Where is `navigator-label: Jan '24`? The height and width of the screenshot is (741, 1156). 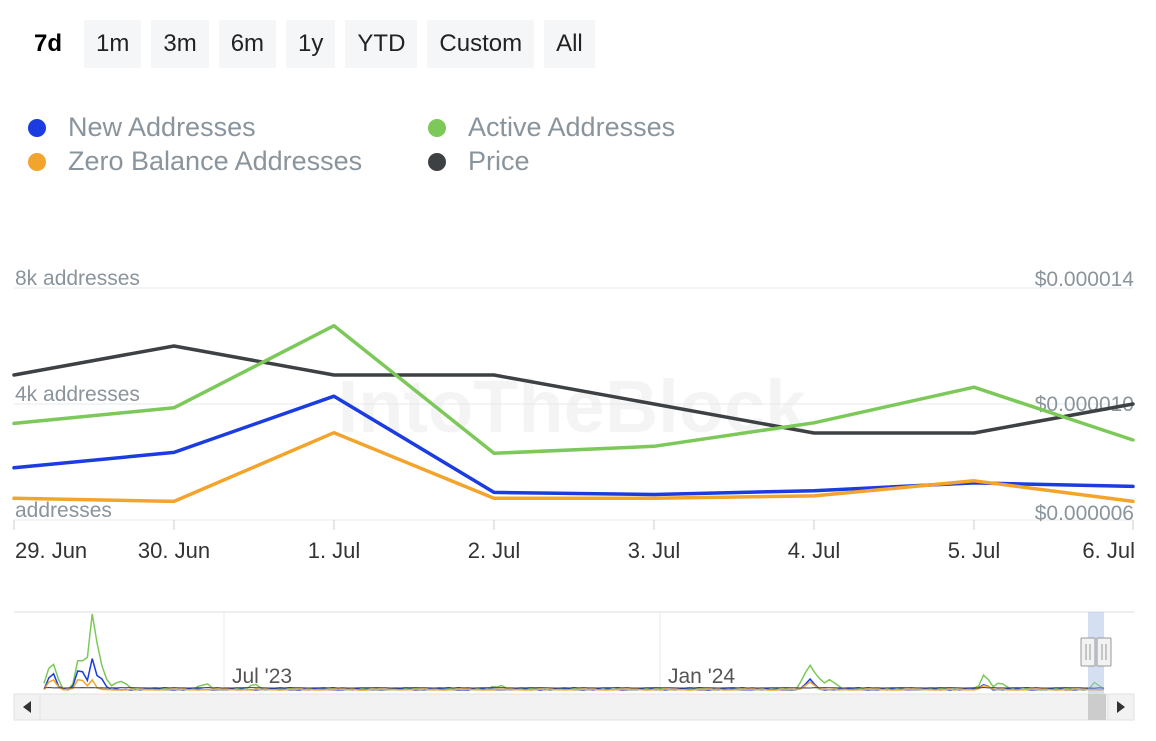
navigator-label: Jan '24 is located at coordinates (701, 676).